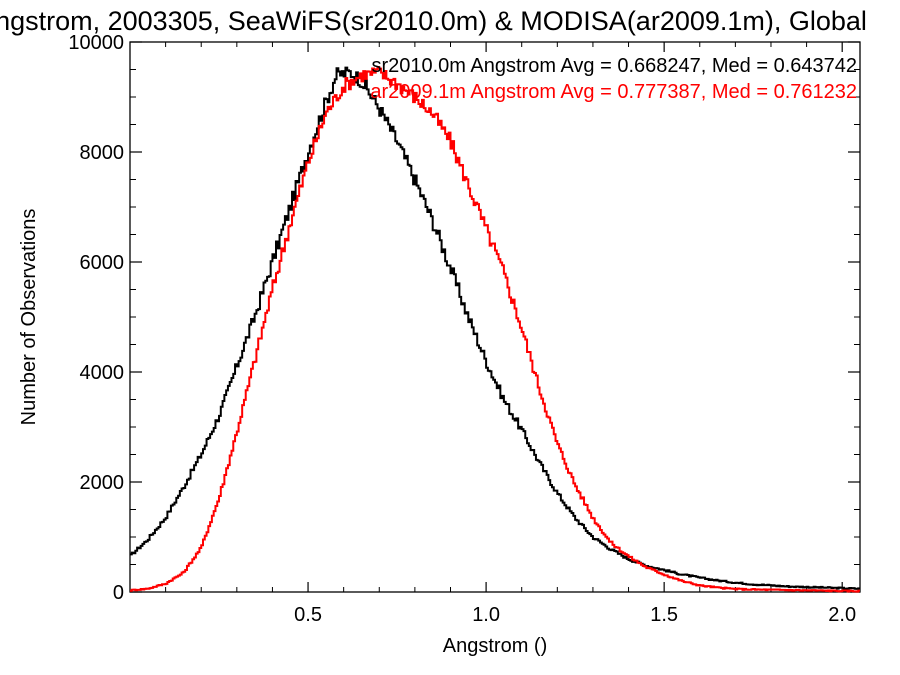  I want to click on y-tick-label: 4000, so click(102, 373).